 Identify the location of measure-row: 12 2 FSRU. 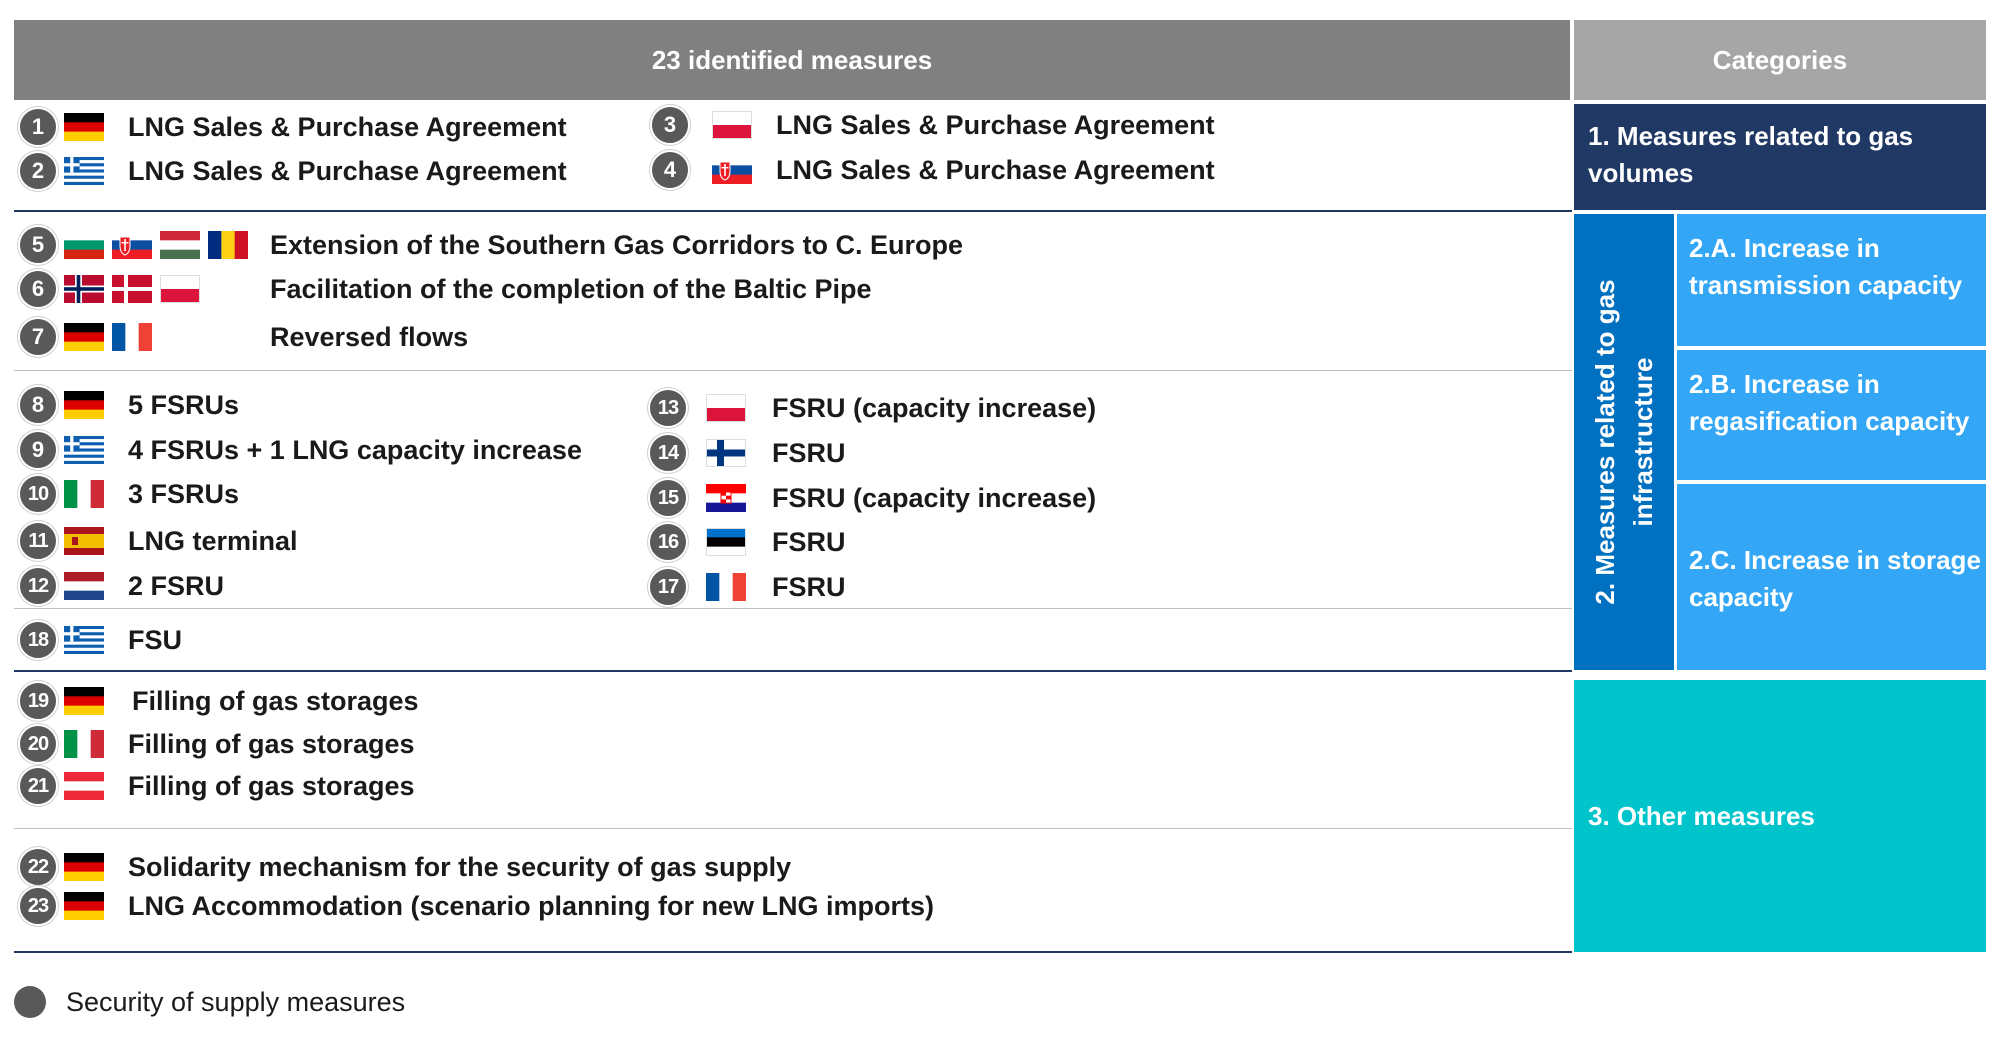
(121, 586).